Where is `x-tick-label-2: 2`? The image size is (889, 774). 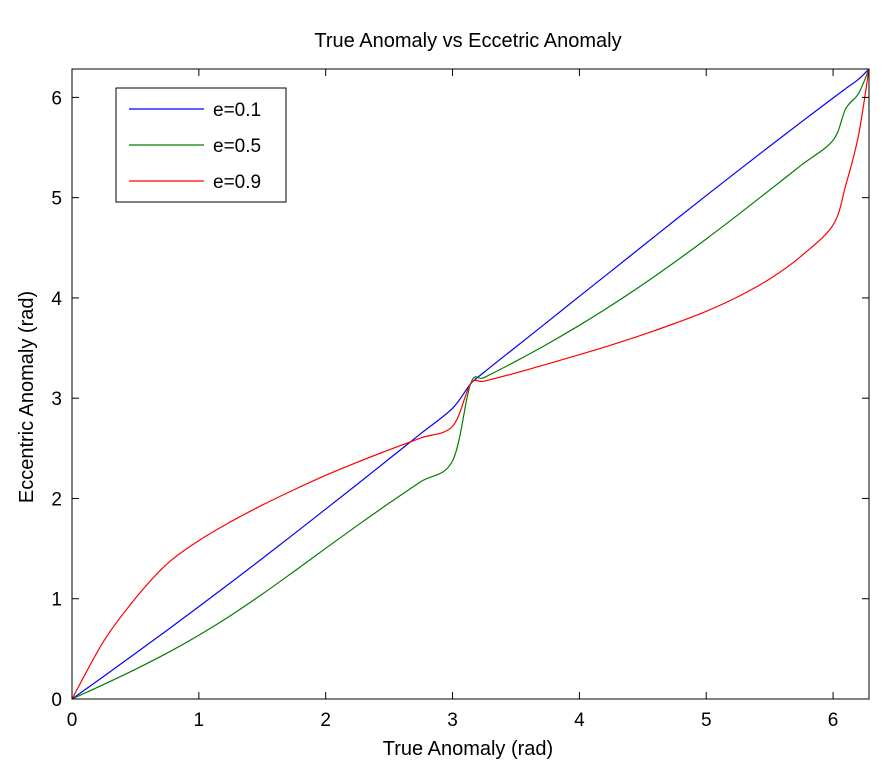 x-tick-label-2: 2 is located at coordinates (325, 720).